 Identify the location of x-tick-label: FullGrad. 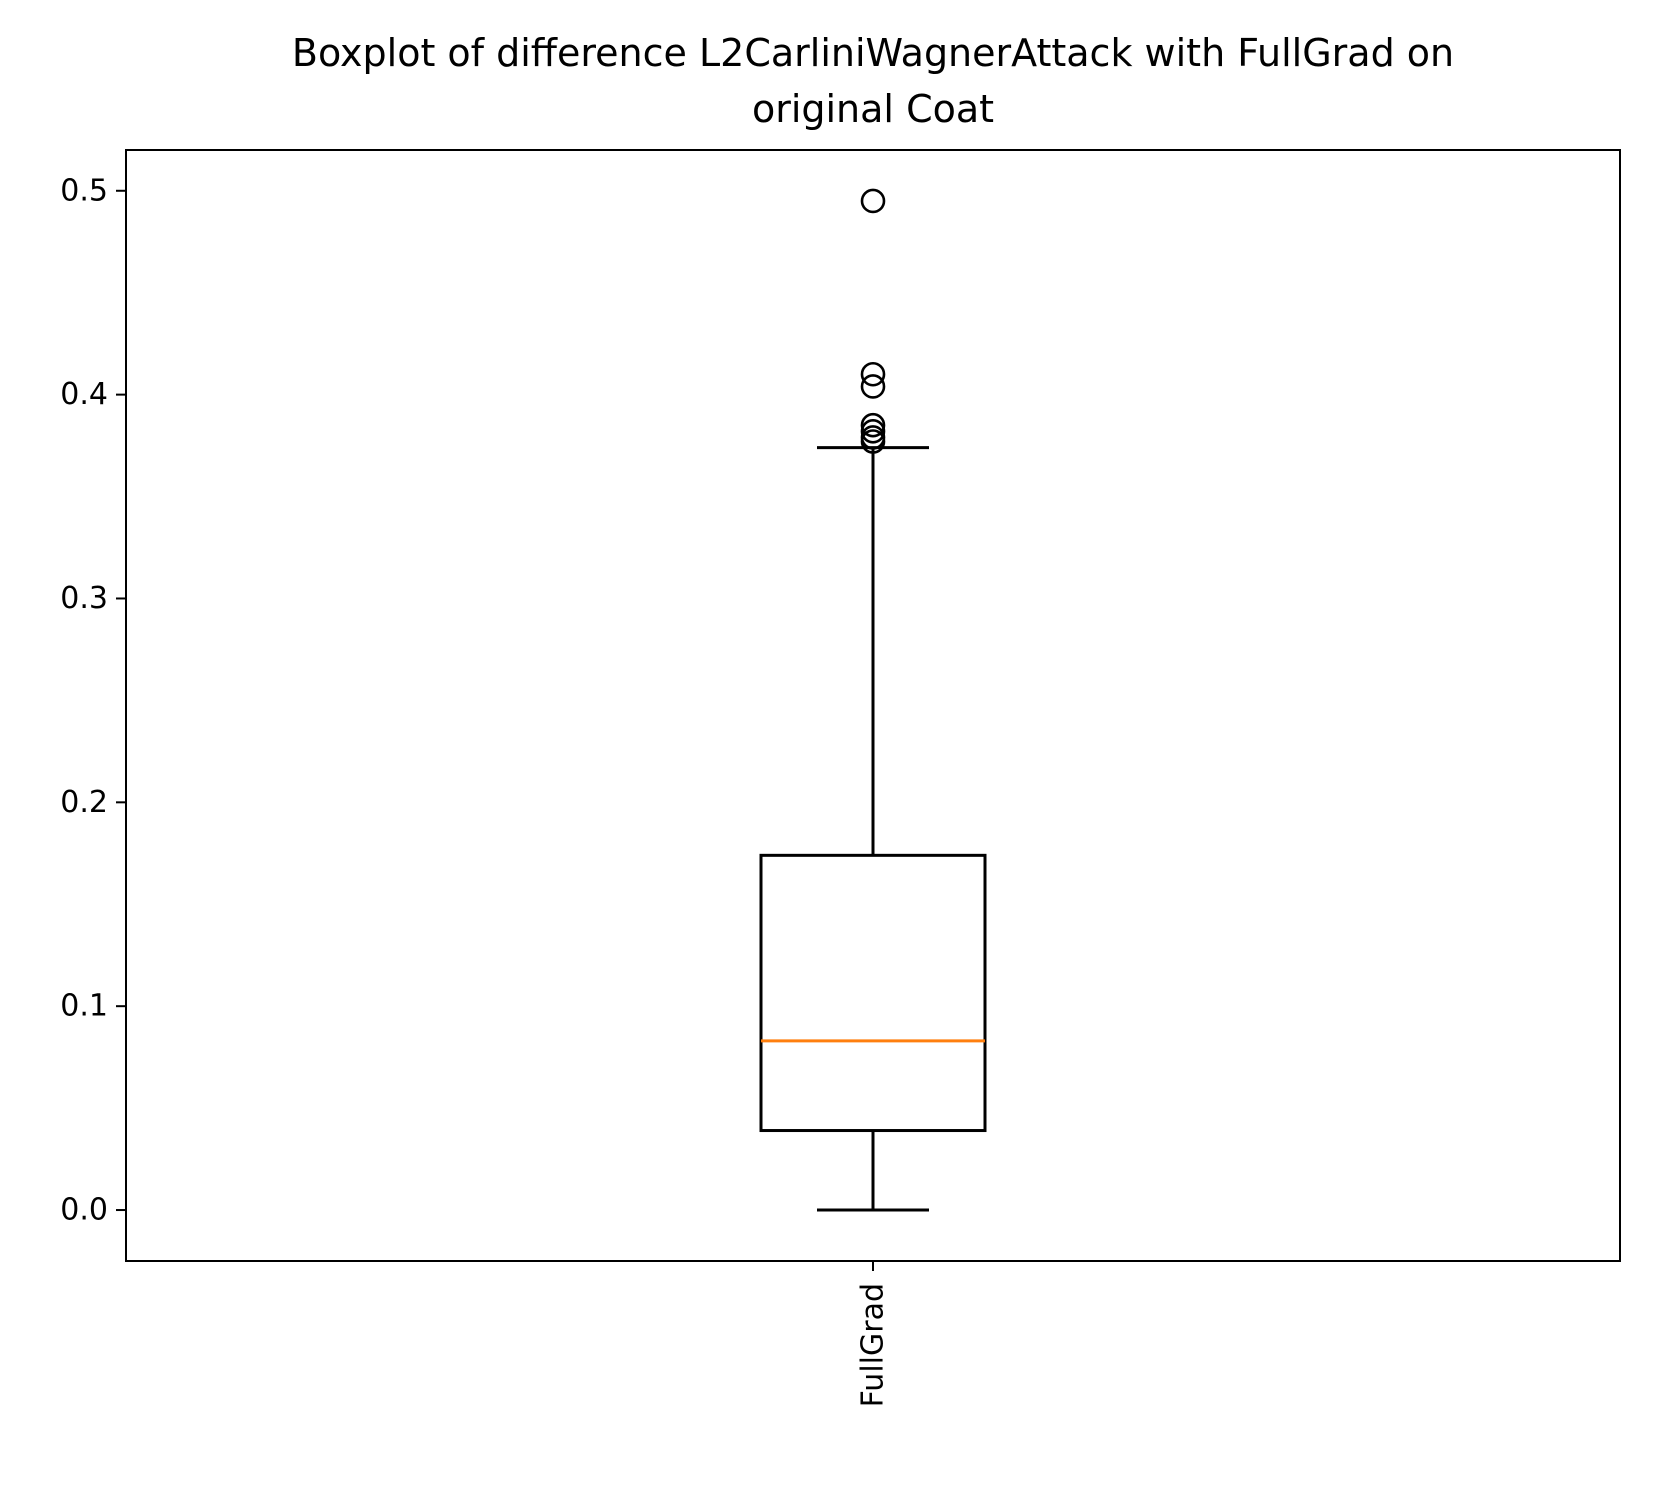
(873, 1345).